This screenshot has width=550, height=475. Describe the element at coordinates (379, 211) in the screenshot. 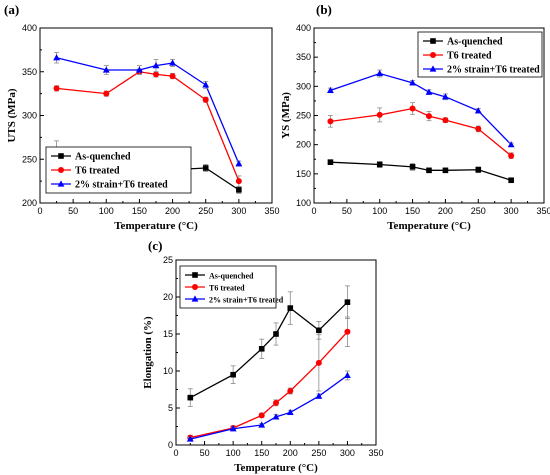

I see `x-tick-label: 100` at that location.